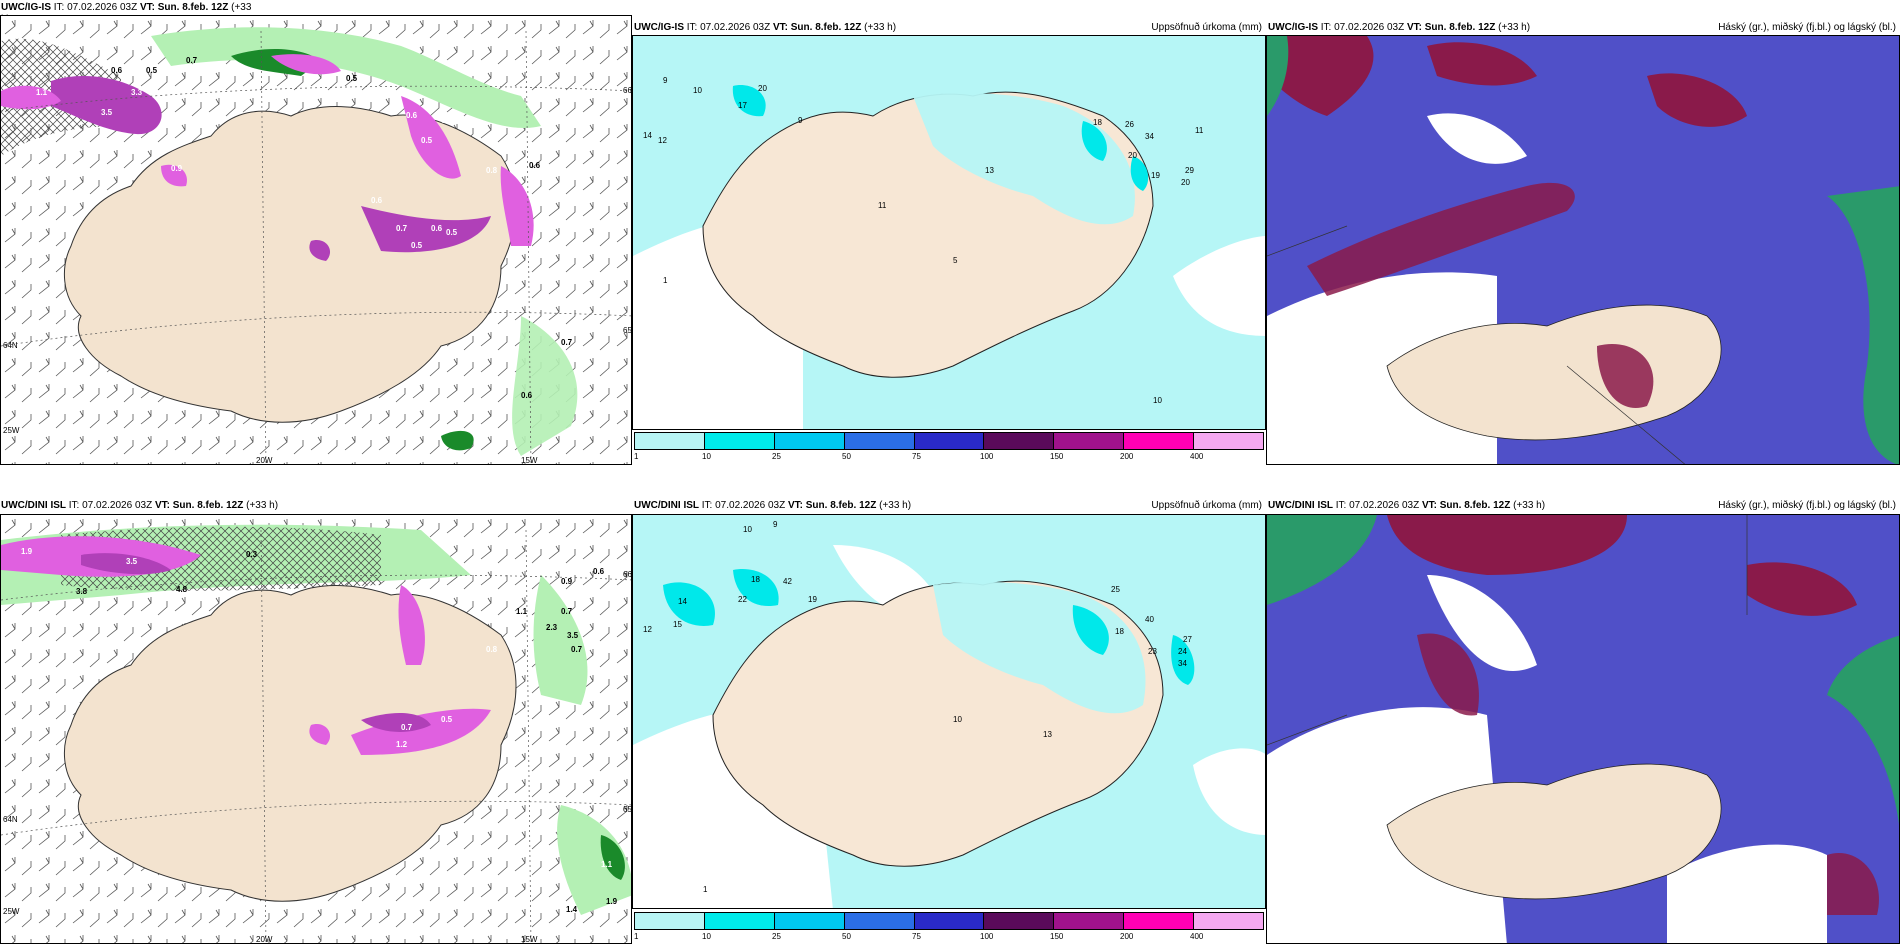  I want to click on precip-value: 40, so click(1149, 619).